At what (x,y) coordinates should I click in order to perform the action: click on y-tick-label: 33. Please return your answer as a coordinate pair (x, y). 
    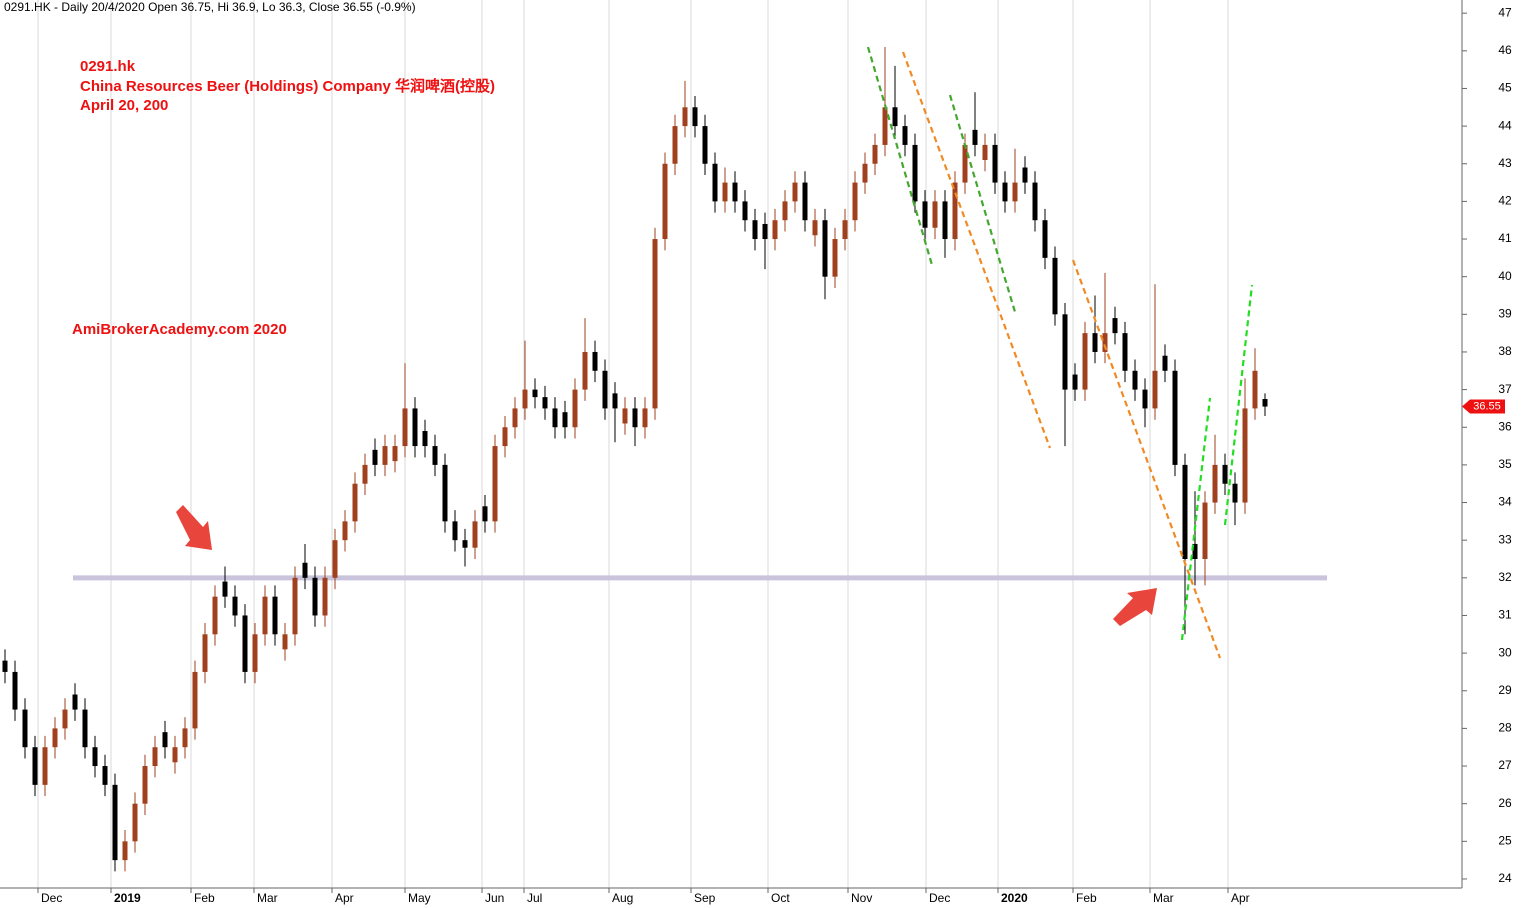
    Looking at the image, I should click on (1505, 539).